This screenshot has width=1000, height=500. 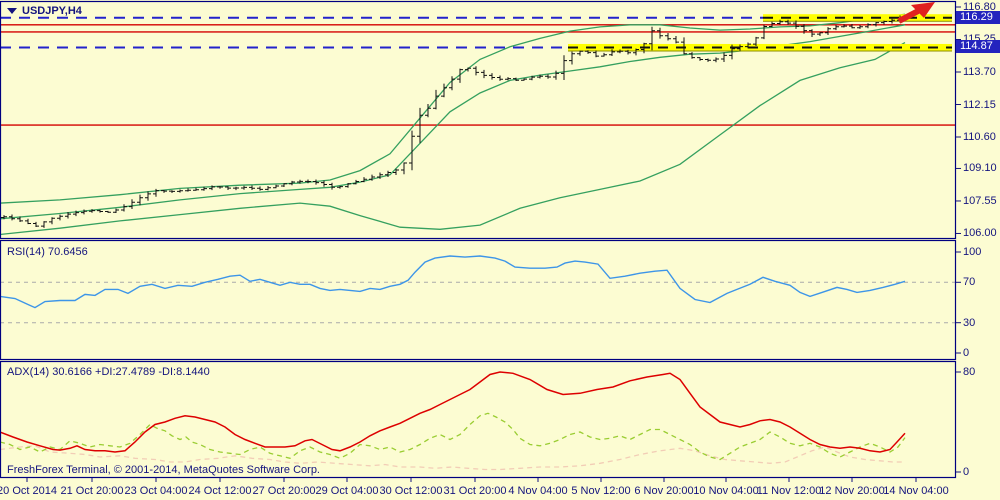 I want to click on yellow-highlight-zone, so click(x=760, y=47).